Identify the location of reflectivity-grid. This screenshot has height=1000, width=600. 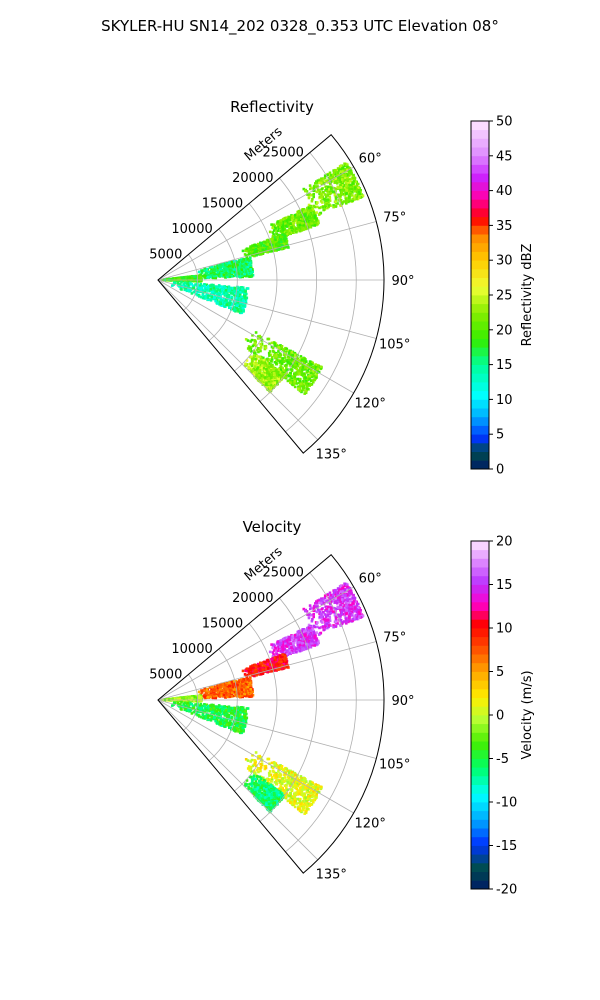
(271, 294).